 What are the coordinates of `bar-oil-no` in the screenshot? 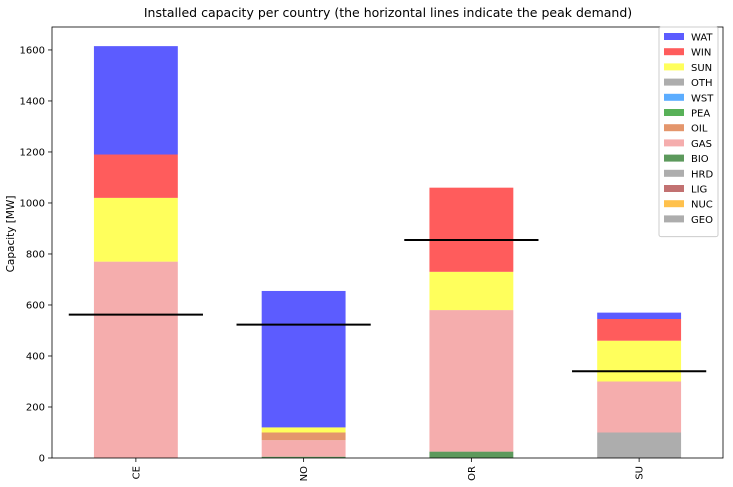 It's located at (303, 436).